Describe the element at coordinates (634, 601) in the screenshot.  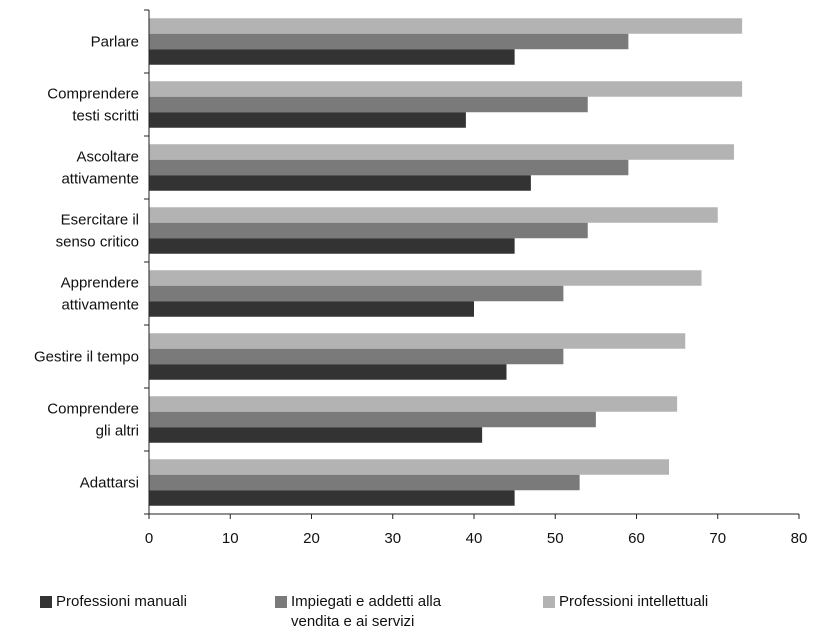
I see `legend-label: Professioni intellettuali` at that location.